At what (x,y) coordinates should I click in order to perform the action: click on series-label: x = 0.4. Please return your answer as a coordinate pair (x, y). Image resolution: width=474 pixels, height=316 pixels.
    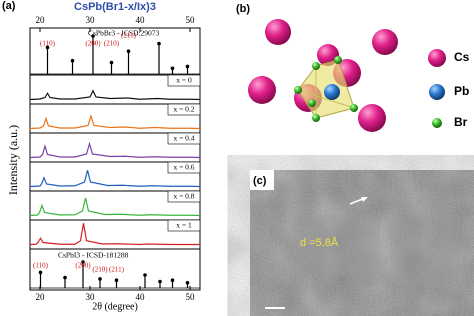
    Looking at the image, I should click on (183, 138).